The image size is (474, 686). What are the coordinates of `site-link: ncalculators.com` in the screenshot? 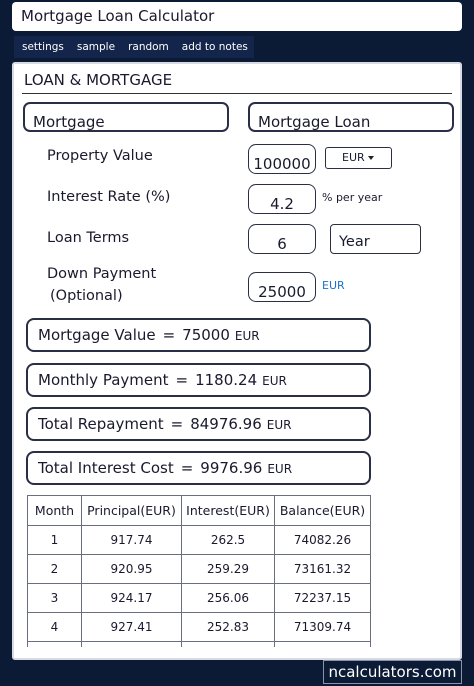 It's located at (392, 672).